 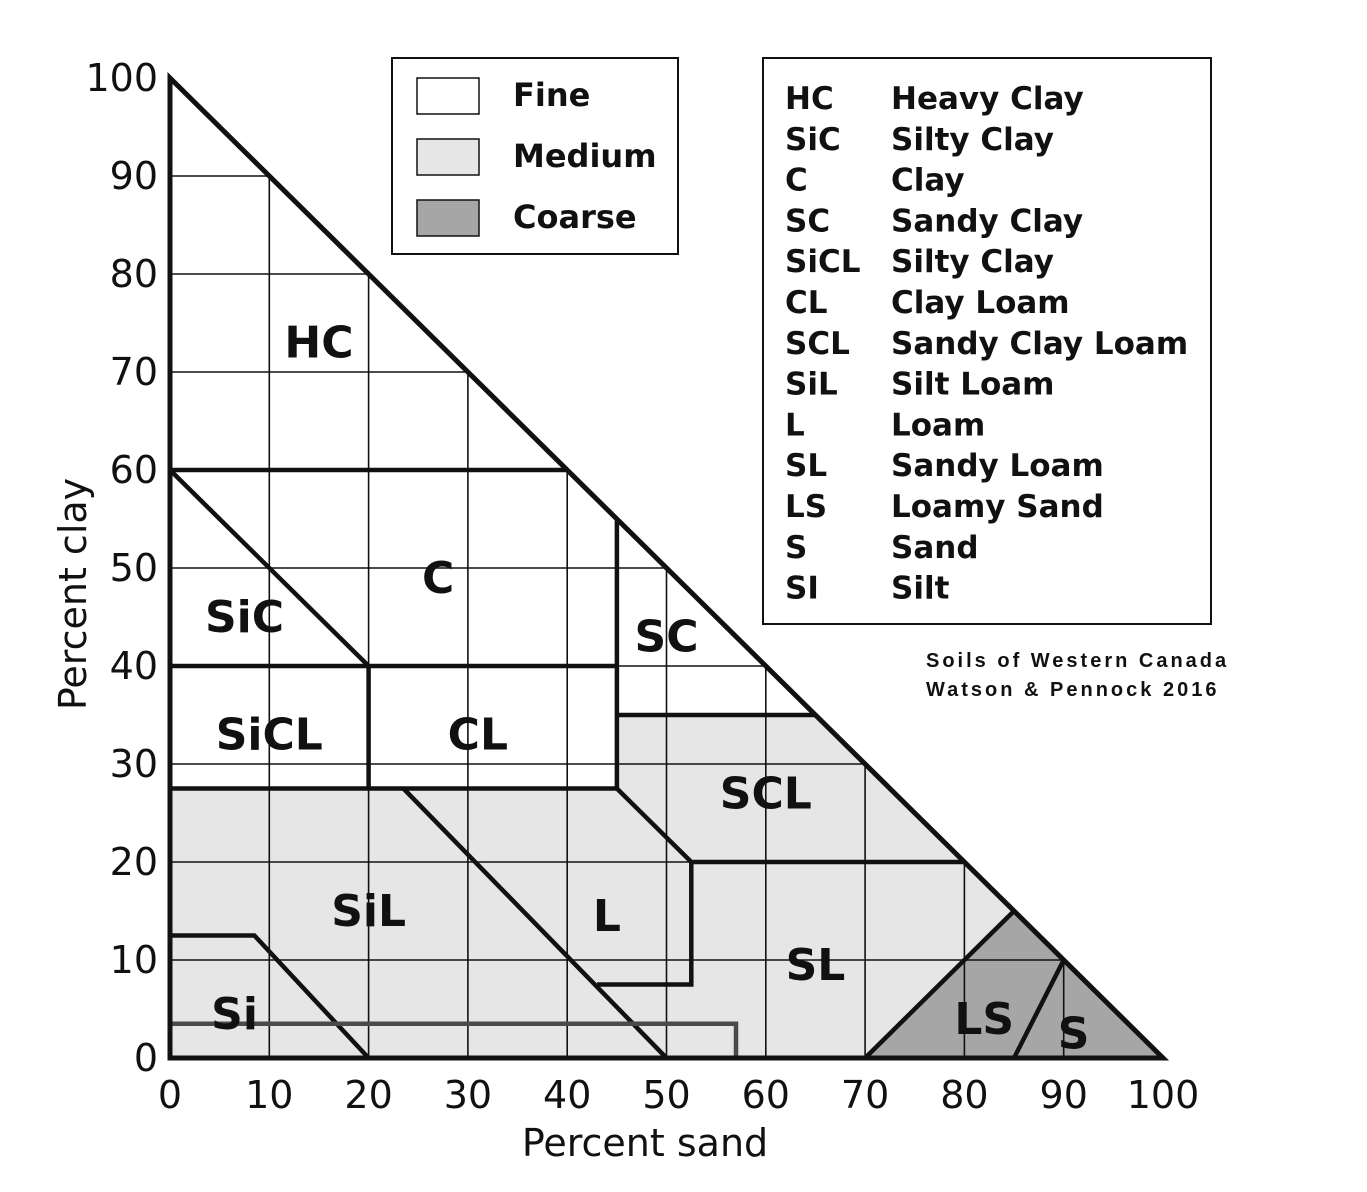 I want to click on region-s, so click(x=1088, y=1009).